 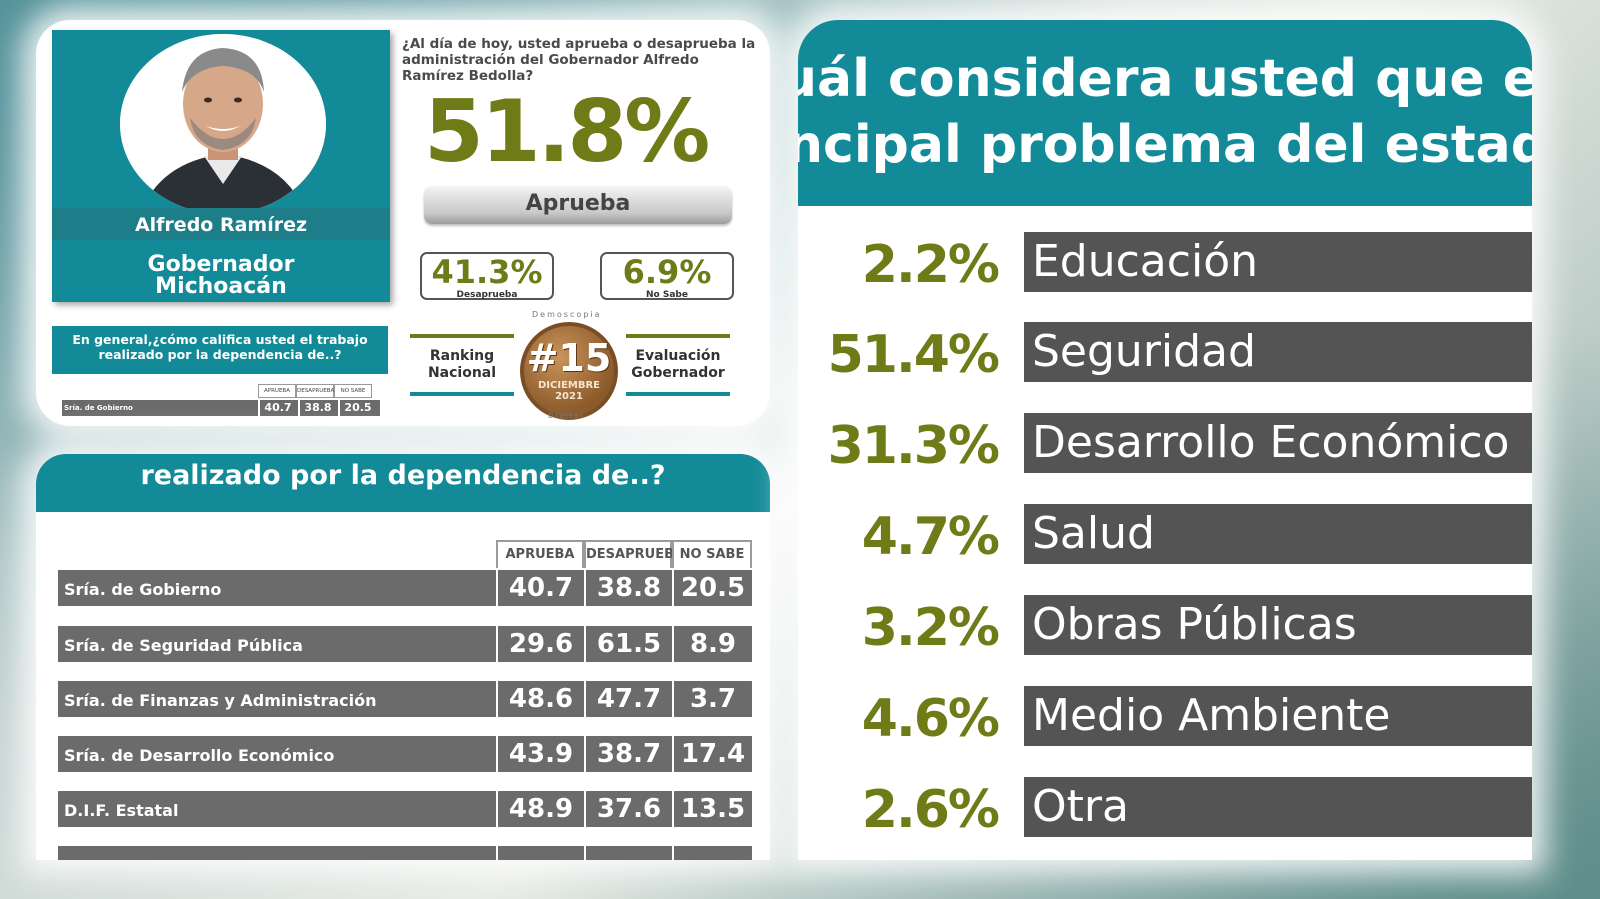 I want to click on mini-table-columns: APRUEBA DESAPRUEBA NO SABE, so click(x=315, y=391).